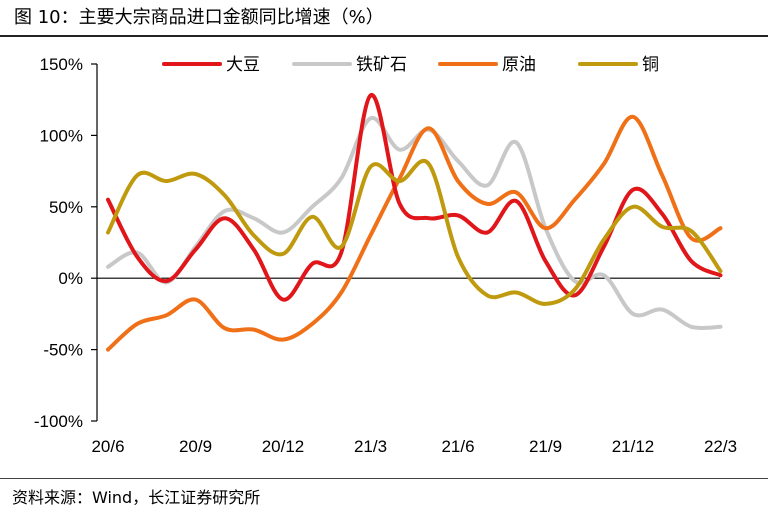  I want to click on y-tick-label: 150%, so click(61, 64).